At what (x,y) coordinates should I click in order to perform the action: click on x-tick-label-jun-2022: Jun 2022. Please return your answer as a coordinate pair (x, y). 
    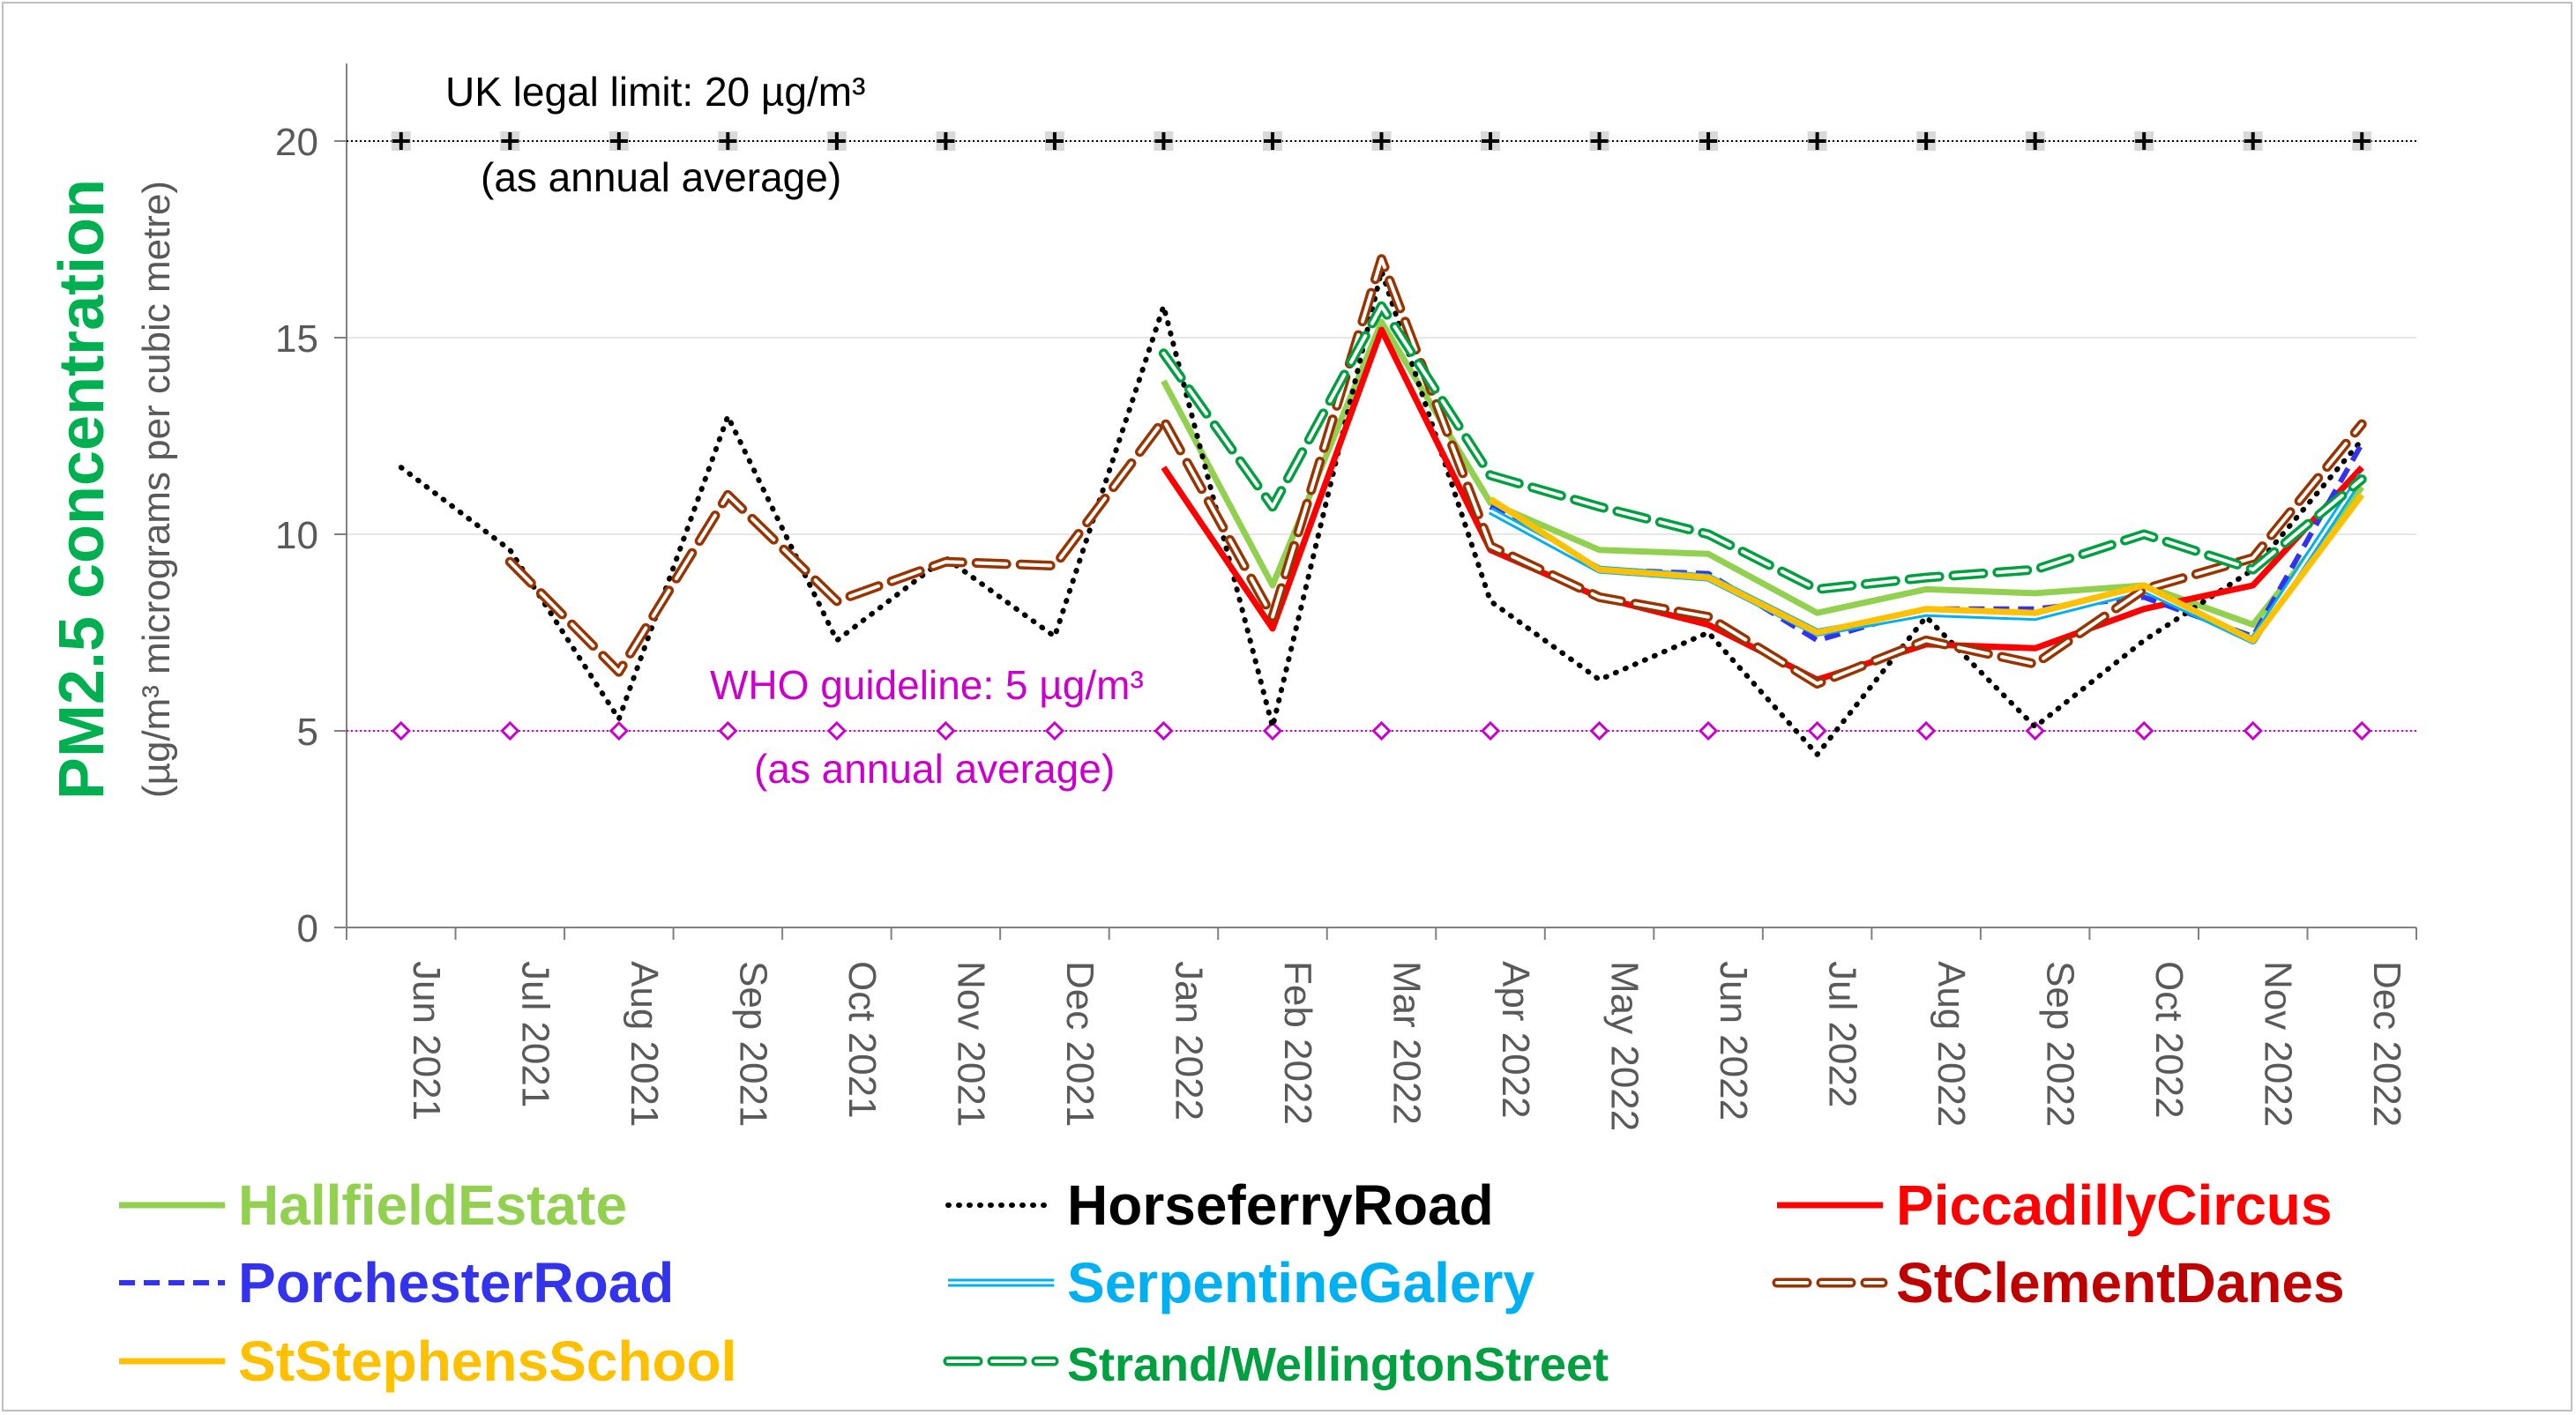
    Looking at the image, I should click on (1733, 1041).